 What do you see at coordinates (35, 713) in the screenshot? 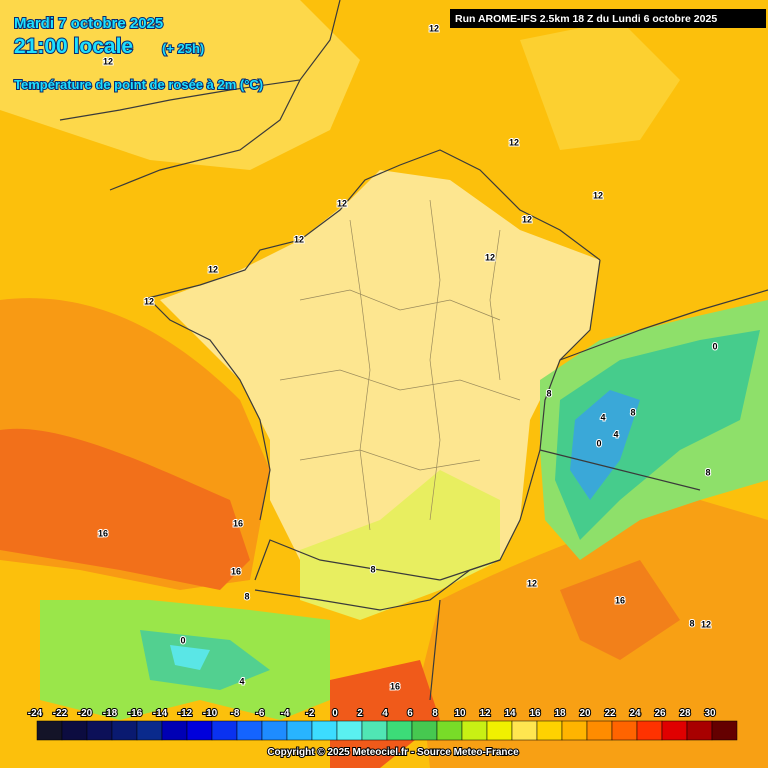
I see `scale-label: -24` at bounding box center [35, 713].